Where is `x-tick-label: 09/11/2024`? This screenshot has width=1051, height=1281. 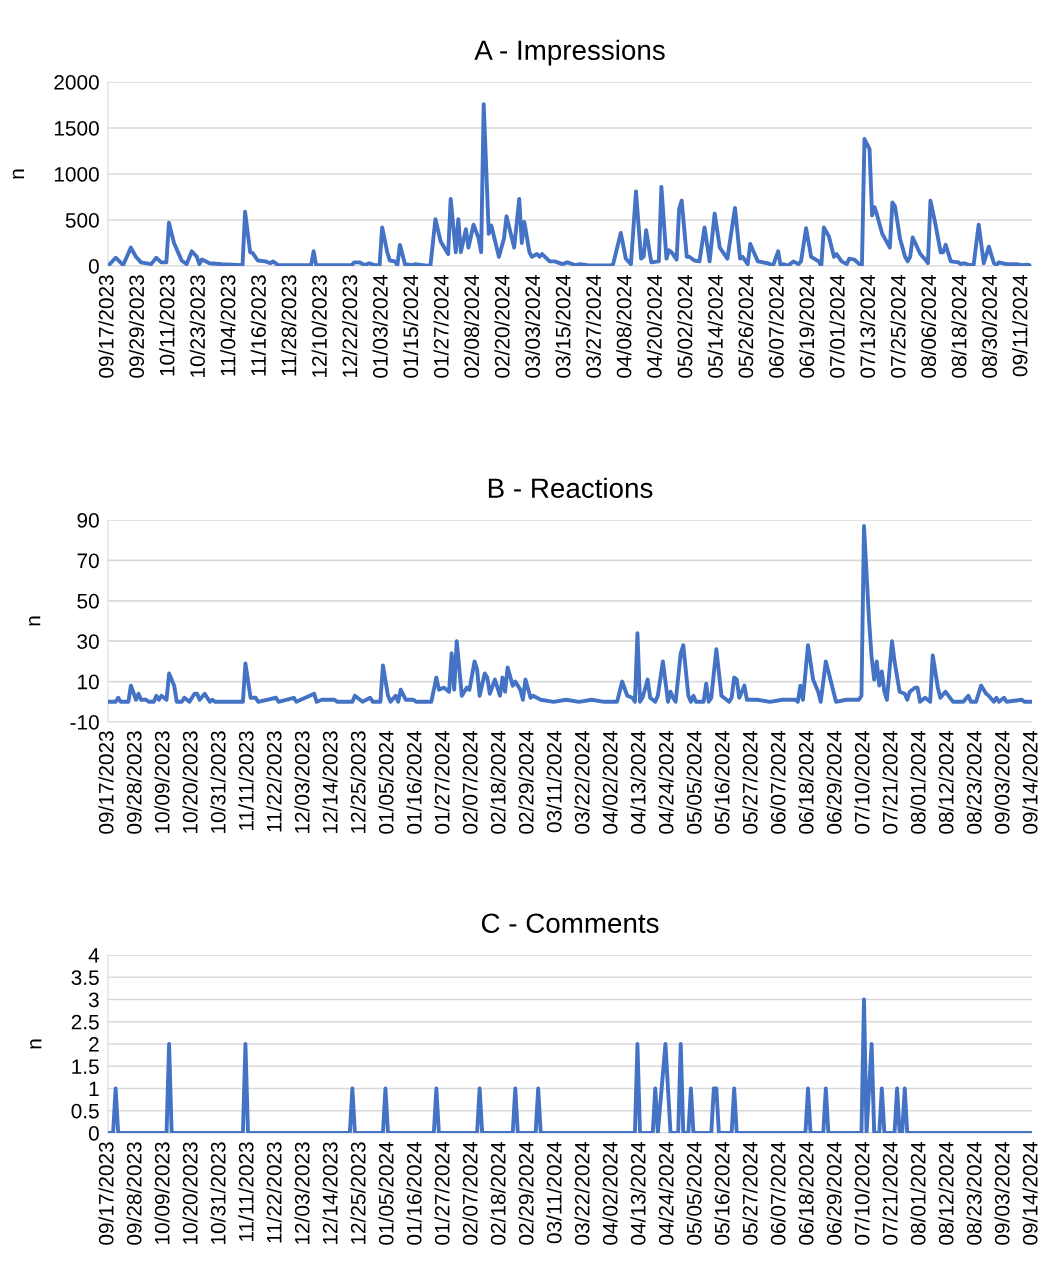
x-tick-label: 09/11/2024 is located at coordinates (1020, 325).